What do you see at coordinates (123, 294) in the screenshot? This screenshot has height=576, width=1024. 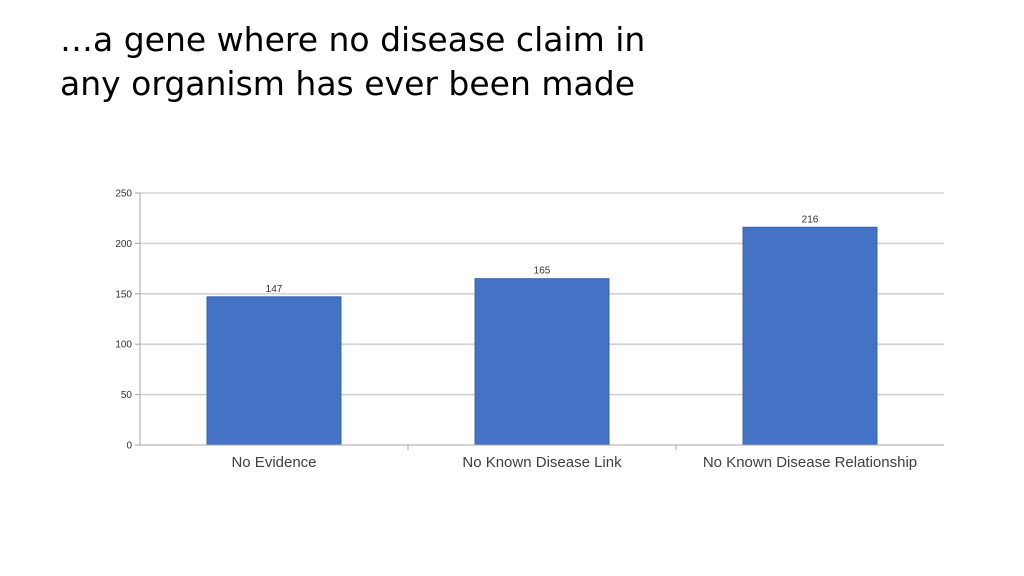 I see `y-tick-label: 150` at bounding box center [123, 294].